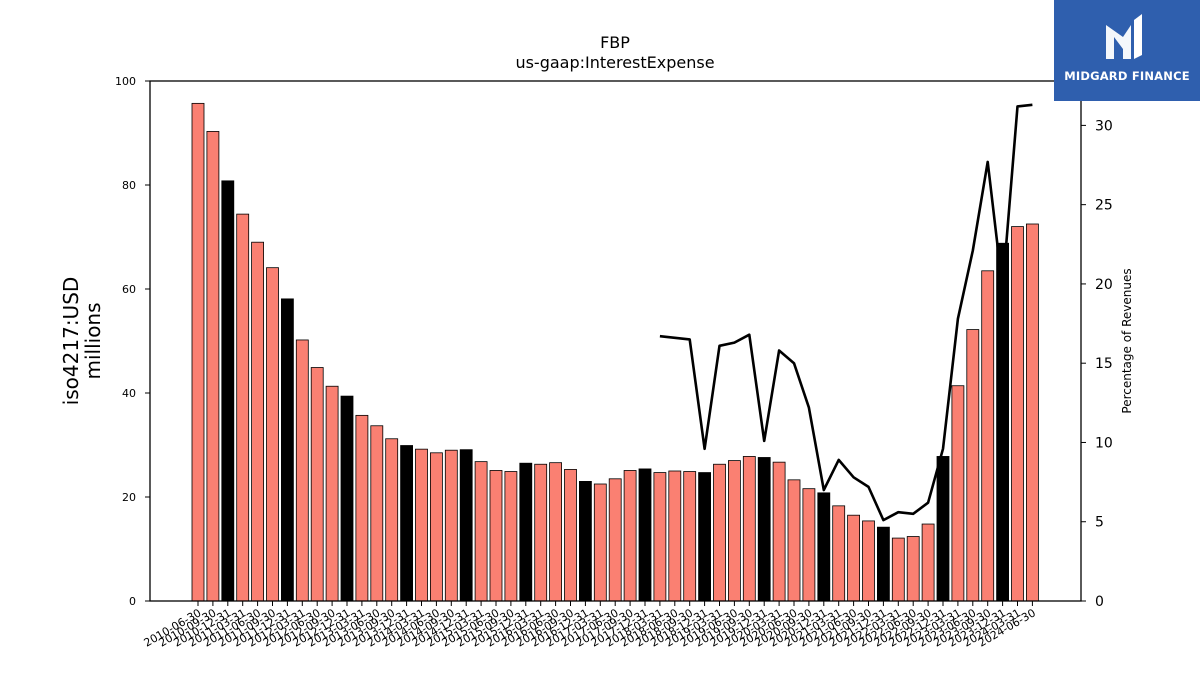 Image resolution: width=1200 pixels, height=675 pixels. I want to click on y2-tick-label: 10, so click(1104, 443).